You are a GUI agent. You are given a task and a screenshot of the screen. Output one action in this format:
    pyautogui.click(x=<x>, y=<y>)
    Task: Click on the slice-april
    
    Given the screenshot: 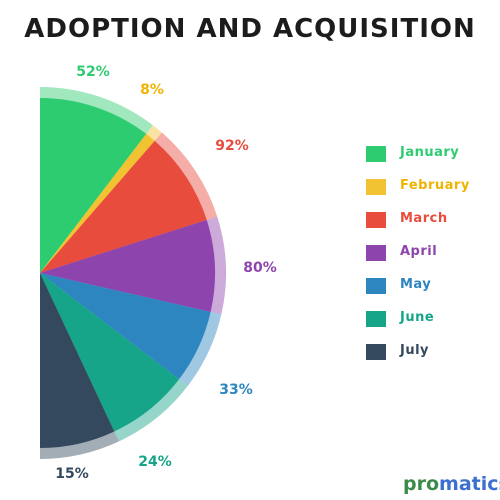 What is the action you would take?
    pyautogui.click(x=127, y=265)
    